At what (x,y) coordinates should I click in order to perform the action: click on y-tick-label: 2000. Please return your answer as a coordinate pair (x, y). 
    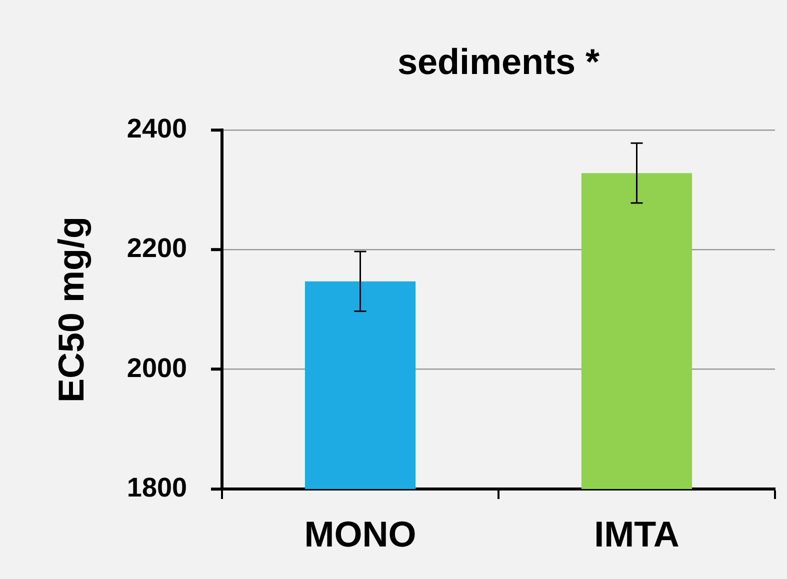
    Looking at the image, I should click on (156, 367).